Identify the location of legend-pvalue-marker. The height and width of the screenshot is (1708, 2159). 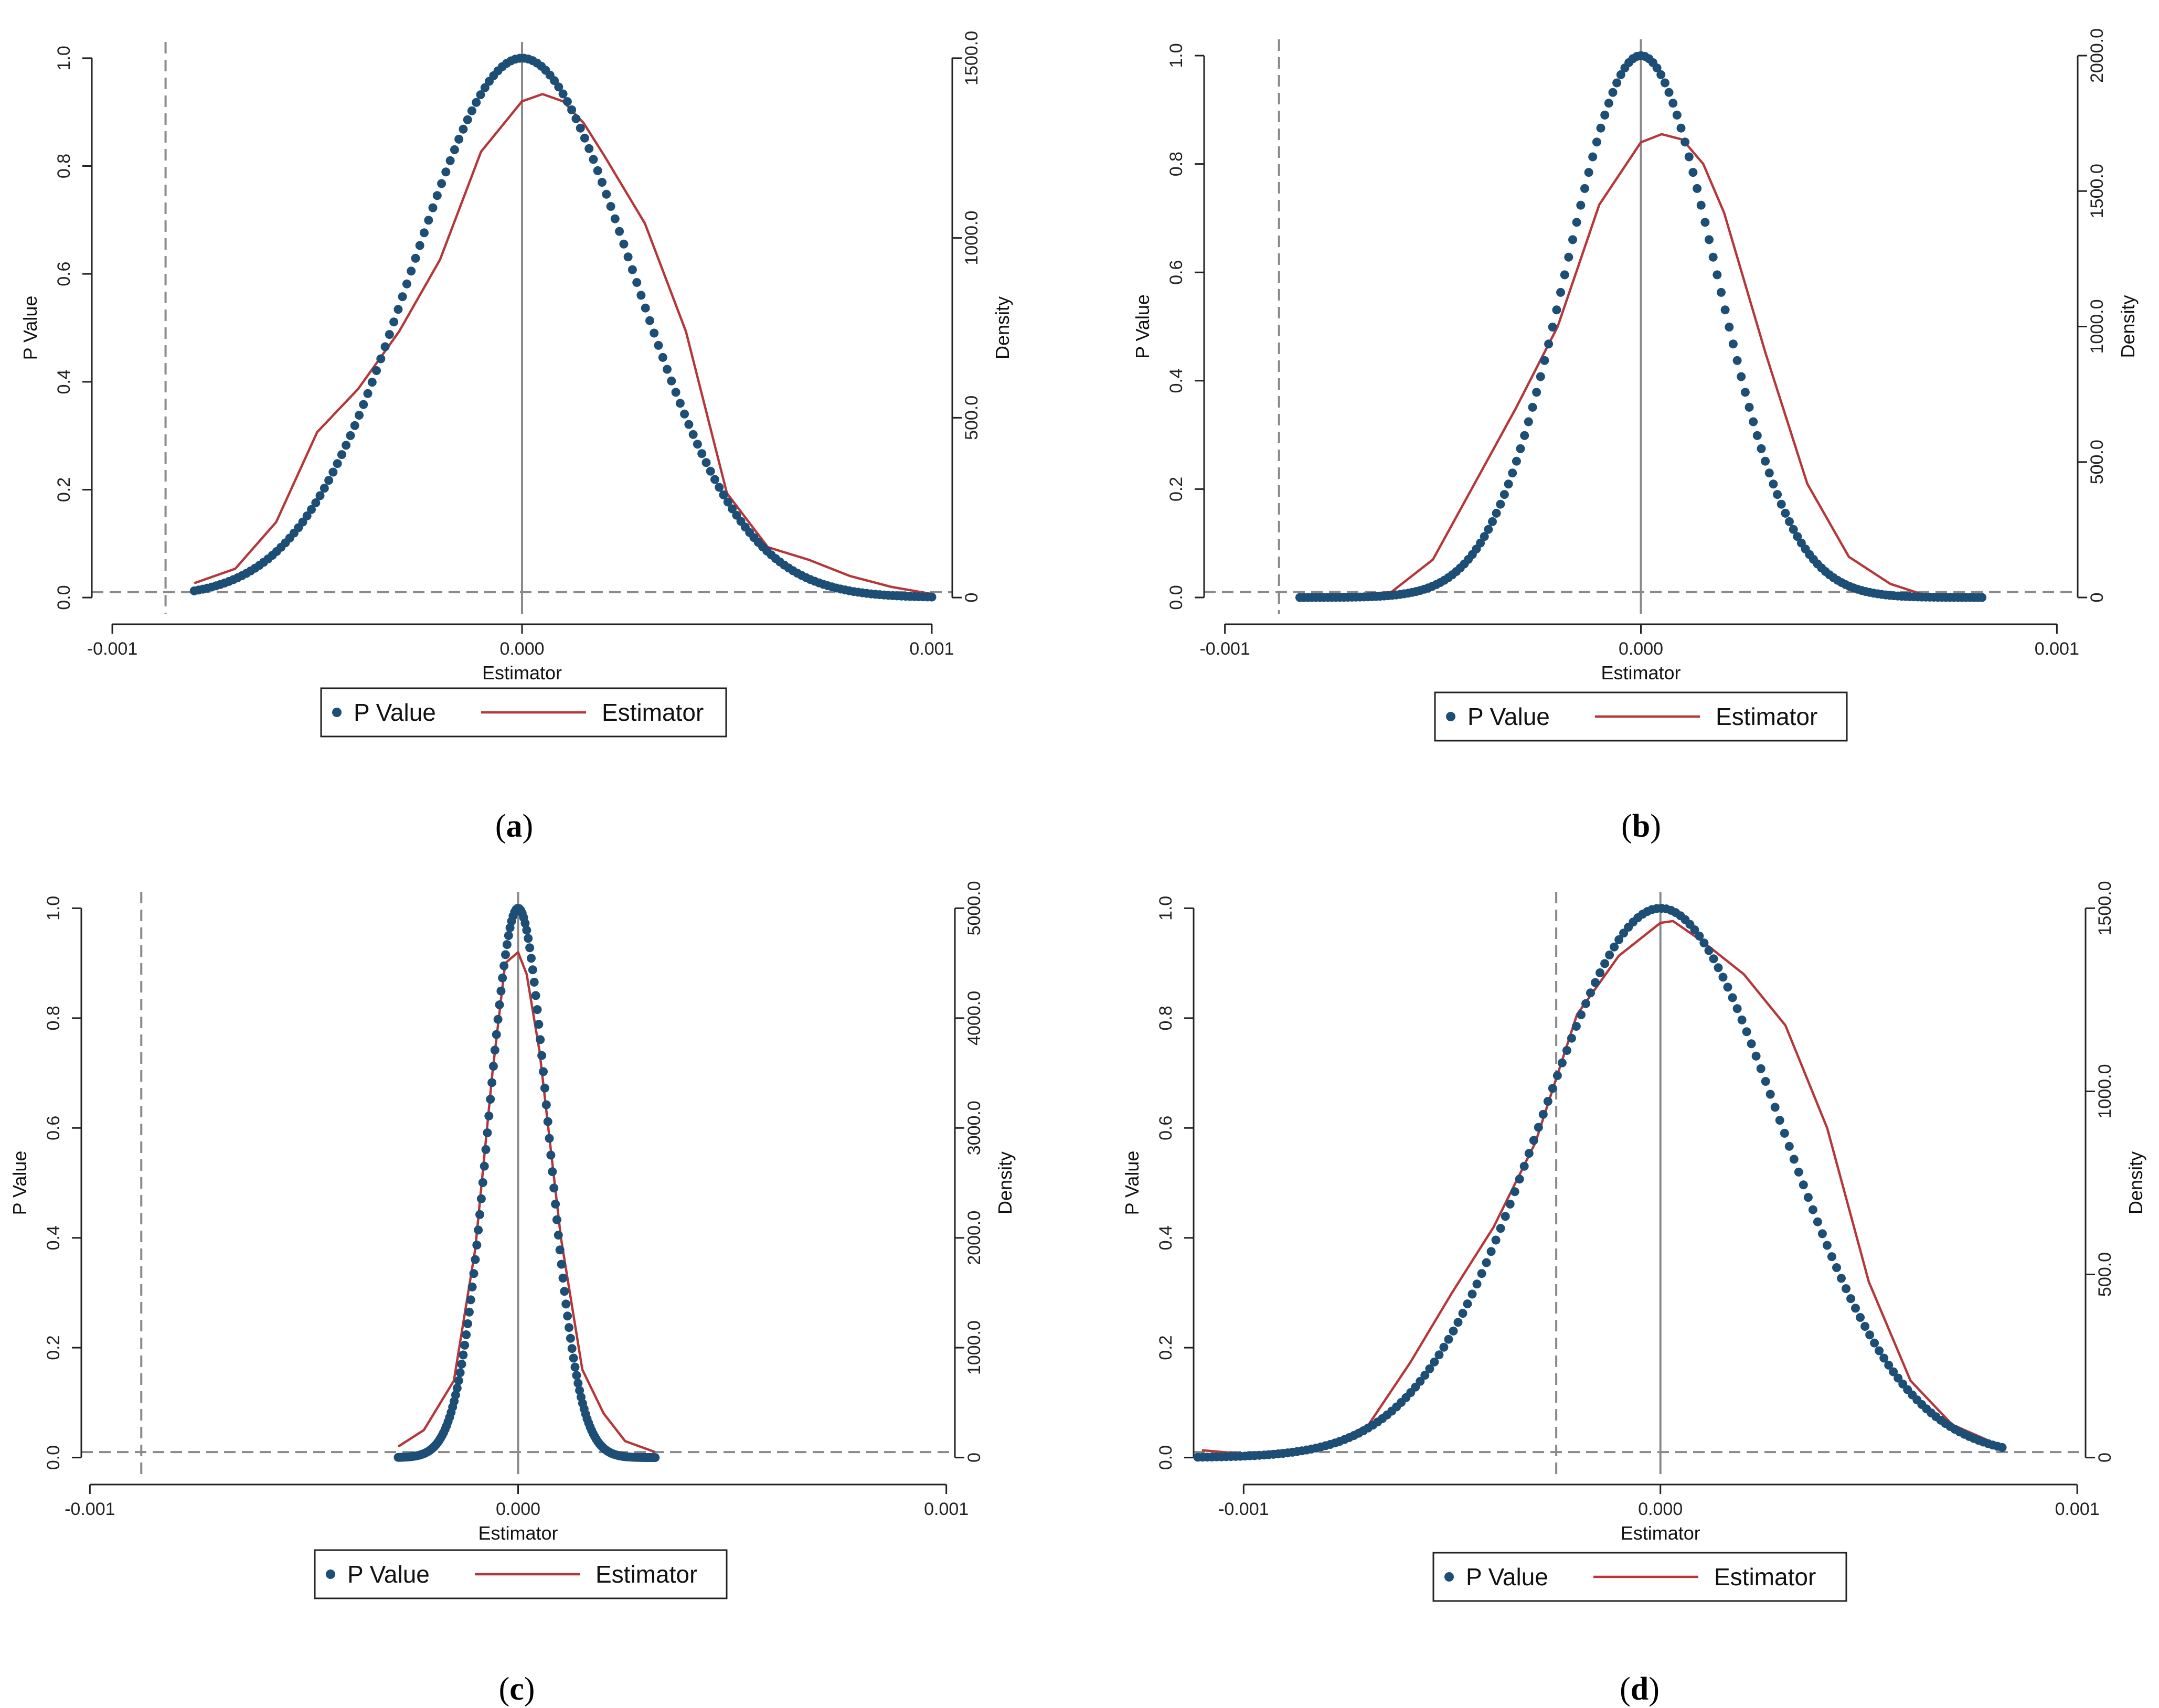
(330, 1574).